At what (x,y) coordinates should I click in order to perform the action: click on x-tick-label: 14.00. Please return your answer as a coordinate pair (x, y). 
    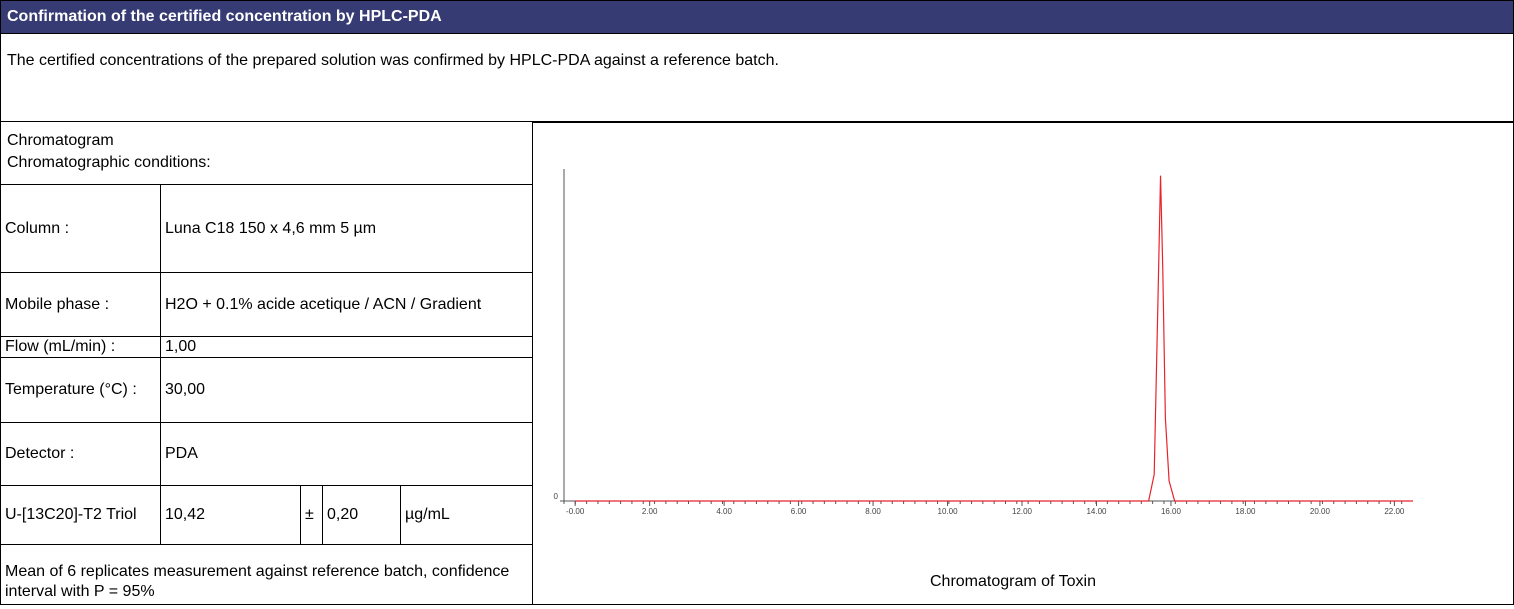
    Looking at the image, I should click on (1096, 511).